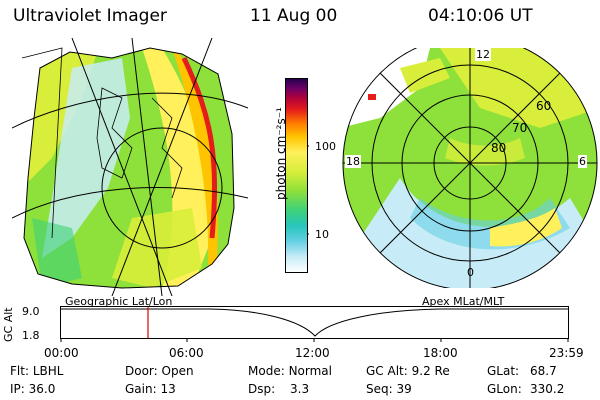 This screenshot has width=600, height=400. I want to click on polar-lat-70: 70, so click(520, 128).